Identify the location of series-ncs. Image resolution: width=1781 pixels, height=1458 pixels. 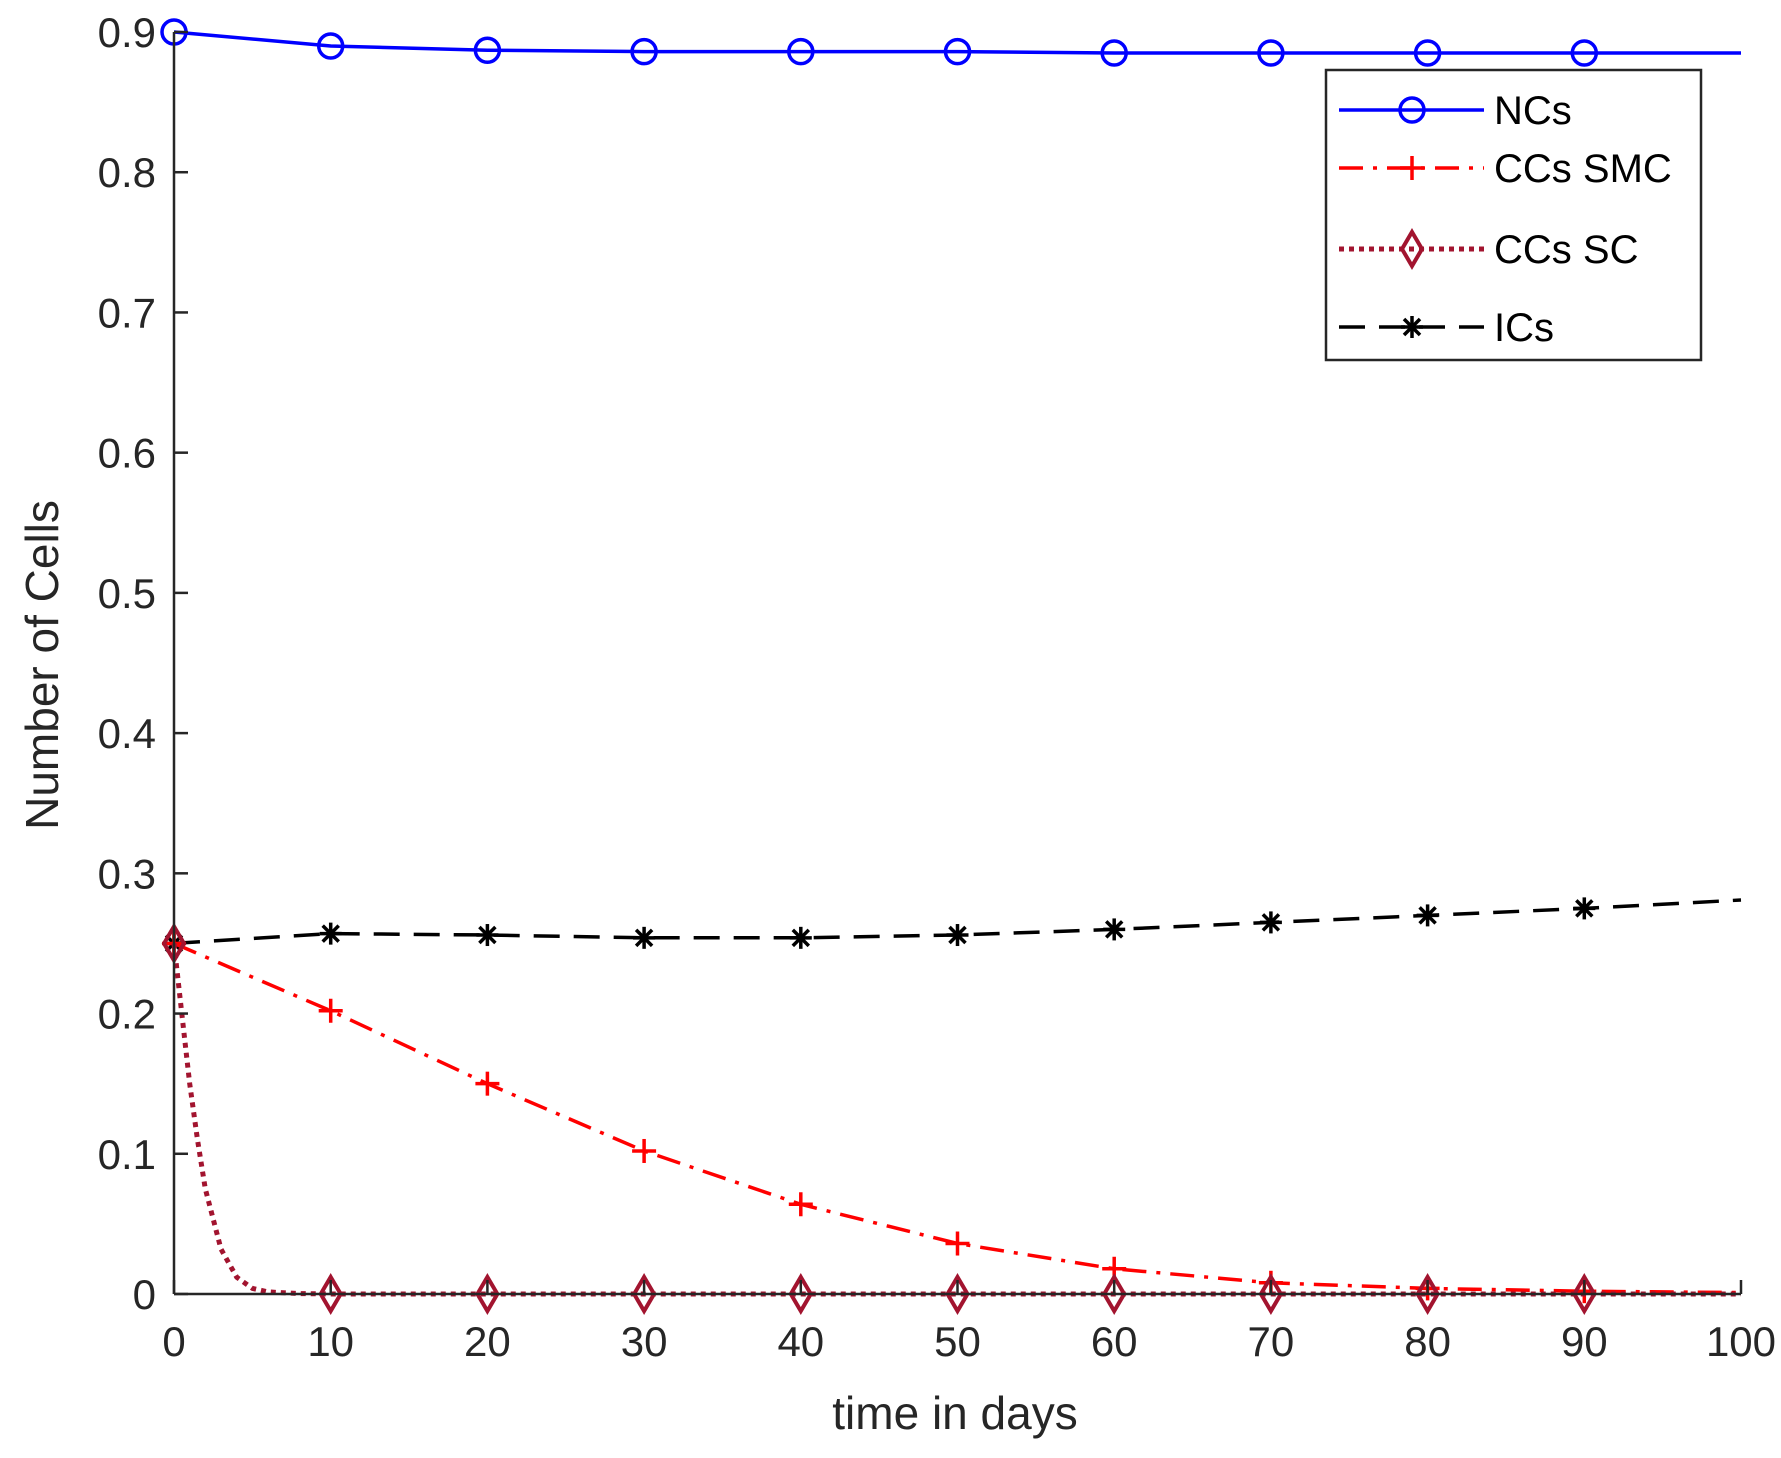
(950, 42).